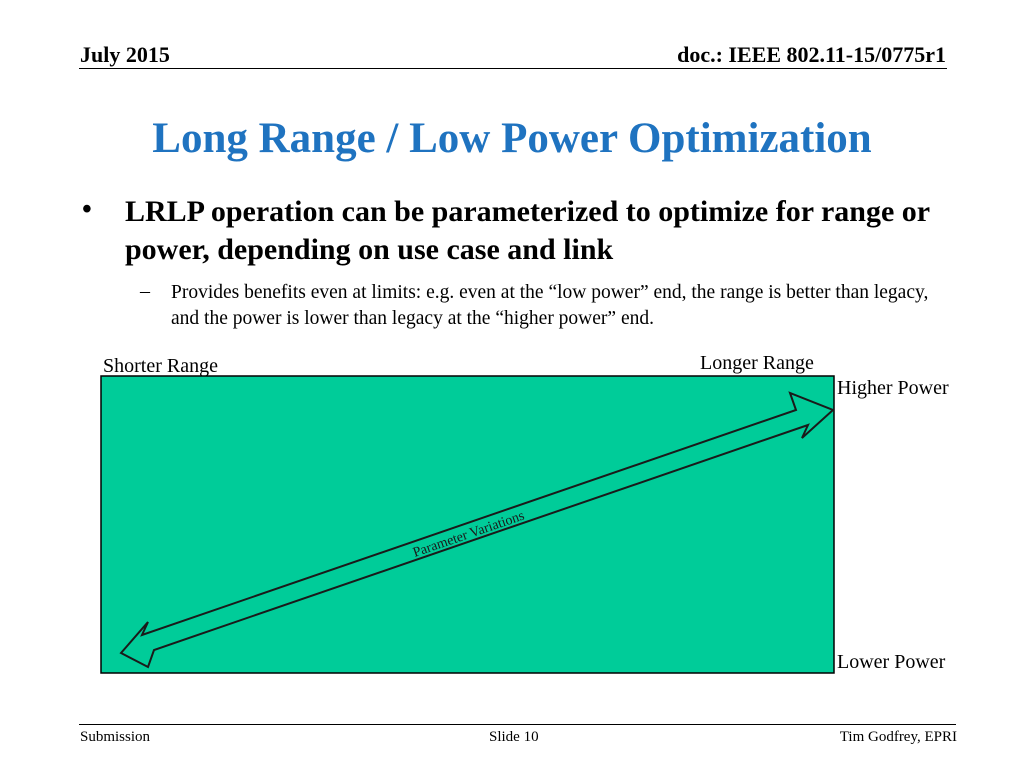 This screenshot has width=1024, height=768. I want to click on header-doc-id: doc.: IEEE 802.11-15/0775r1, so click(811, 54).